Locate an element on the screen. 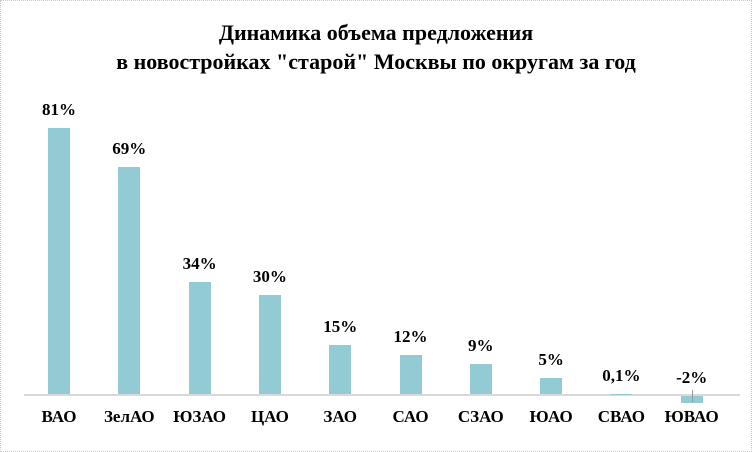 The height and width of the screenshot is (452, 752). data-label: 15% is located at coordinates (340, 326).